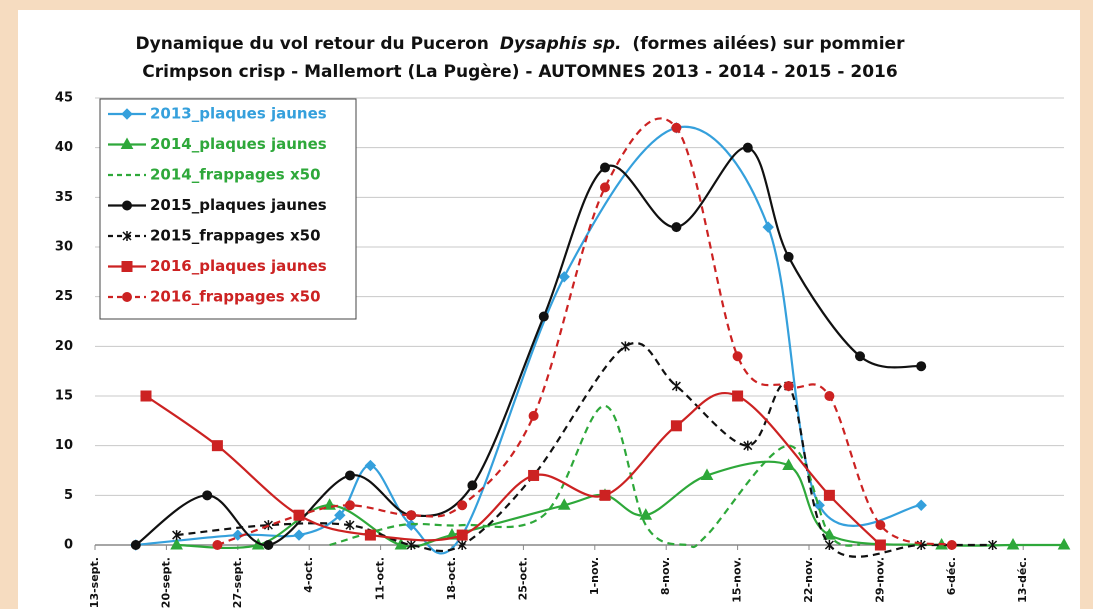 The width and height of the screenshot is (1093, 609). I want to click on title-part: Dysaphis sp., so click(561, 44).